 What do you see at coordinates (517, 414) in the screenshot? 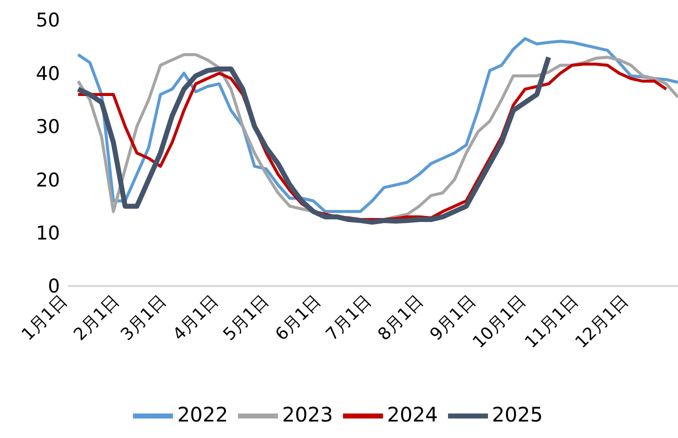
I see `legend-label: 2025` at bounding box center [517, 414].